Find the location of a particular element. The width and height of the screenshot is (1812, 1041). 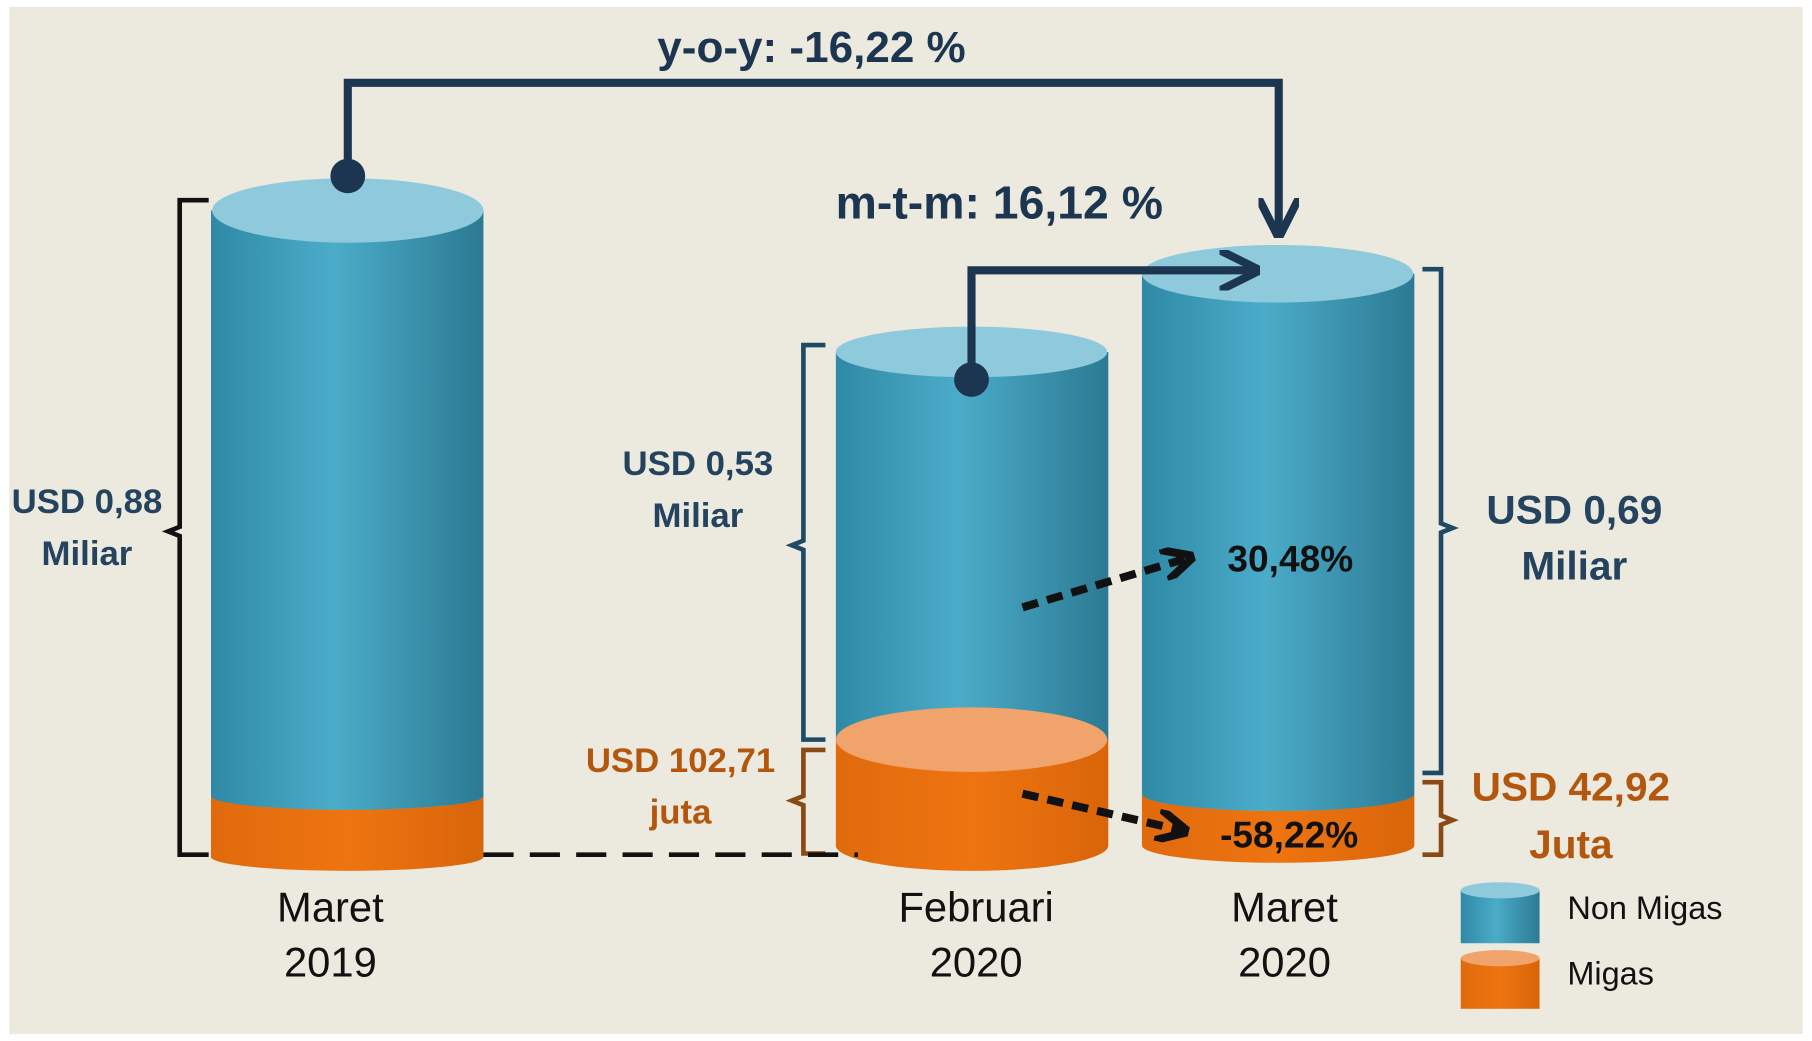

cylinder-februari-2020 is located at coordinates (972, 598).